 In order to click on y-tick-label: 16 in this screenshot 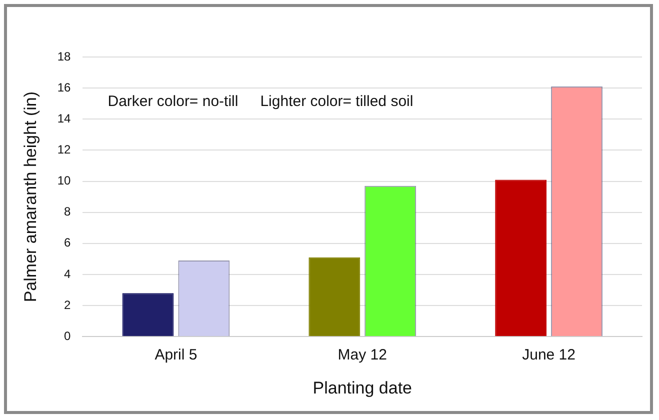, I will do `click(64, 87)`.